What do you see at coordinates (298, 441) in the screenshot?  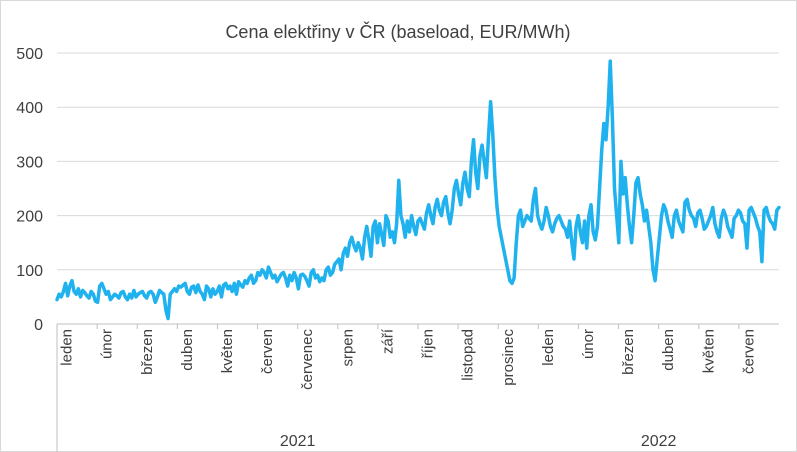 I see `year-label: 2021` at bounding box center [298, 441].